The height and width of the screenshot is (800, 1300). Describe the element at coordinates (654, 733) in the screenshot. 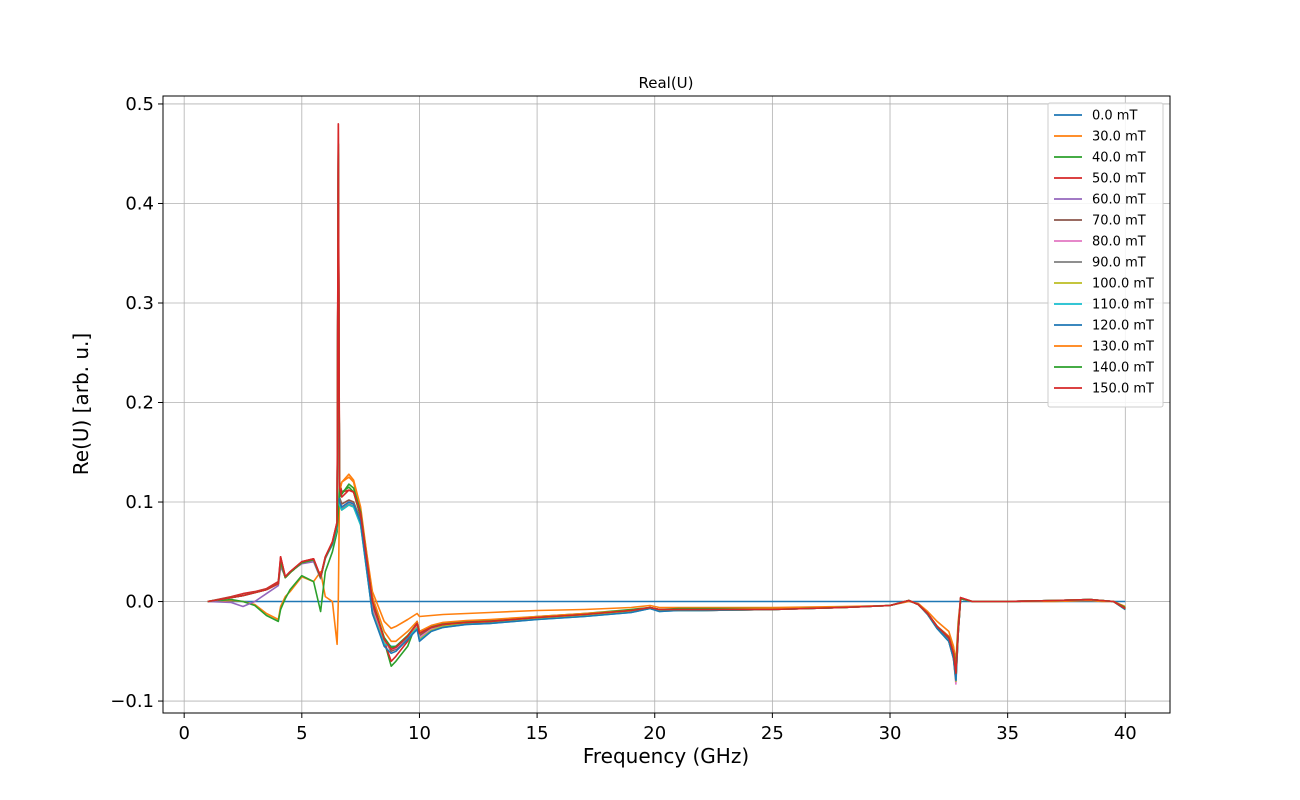

I see `x-tick-label: 20` at that location.